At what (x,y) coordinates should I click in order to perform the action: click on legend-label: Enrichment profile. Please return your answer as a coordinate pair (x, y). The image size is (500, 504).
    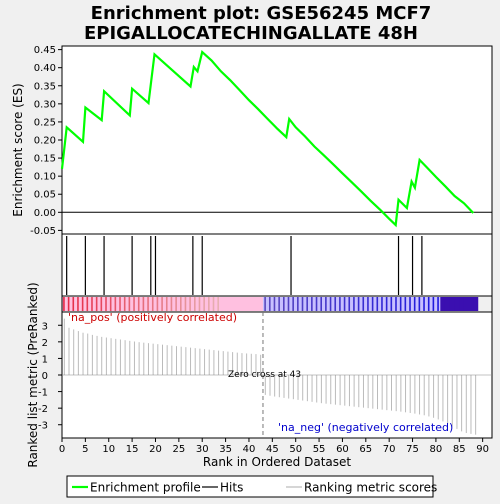
    Looking at the image, I should click on (145, 488).